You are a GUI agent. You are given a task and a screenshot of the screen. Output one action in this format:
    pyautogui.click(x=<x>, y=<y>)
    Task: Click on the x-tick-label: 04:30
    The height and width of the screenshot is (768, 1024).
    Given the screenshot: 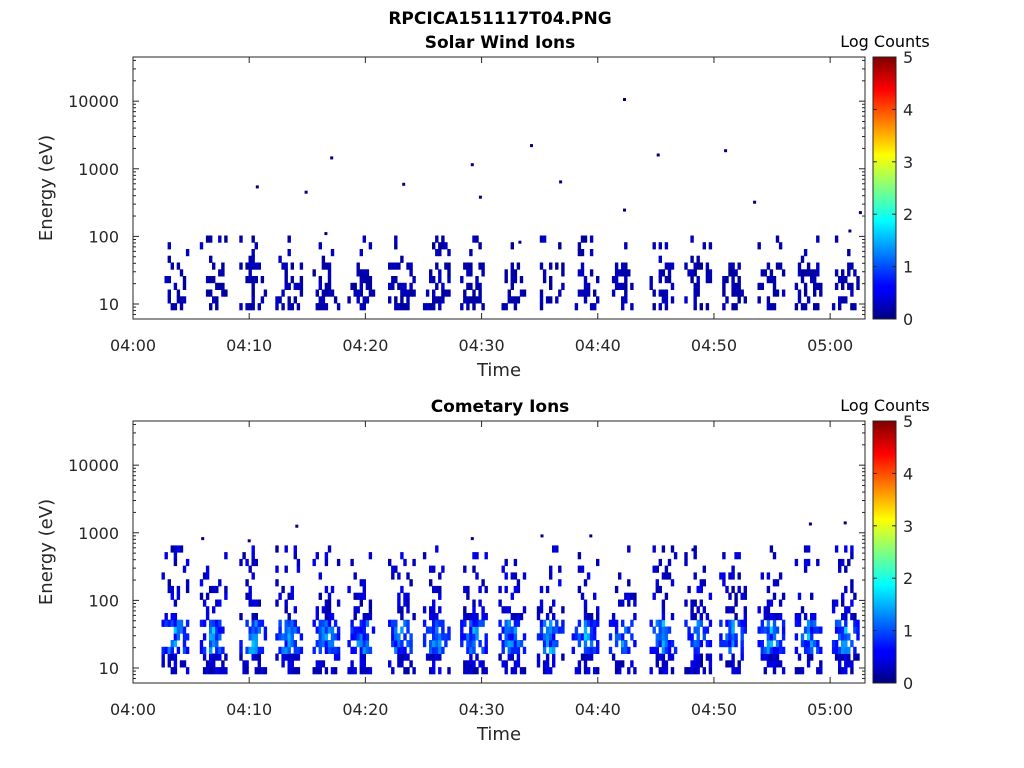 What is the action you would take?
    pyautogui.click(x=482, y=345)
    